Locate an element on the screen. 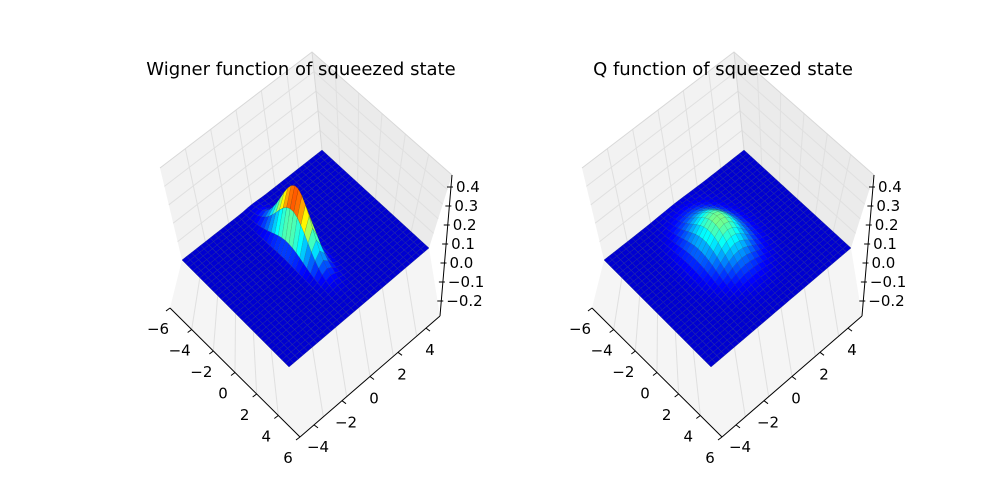 This screenshot has height=504, width=1000. chart-title: Wigner function of squeezed state is located at coordinates (300, 69).